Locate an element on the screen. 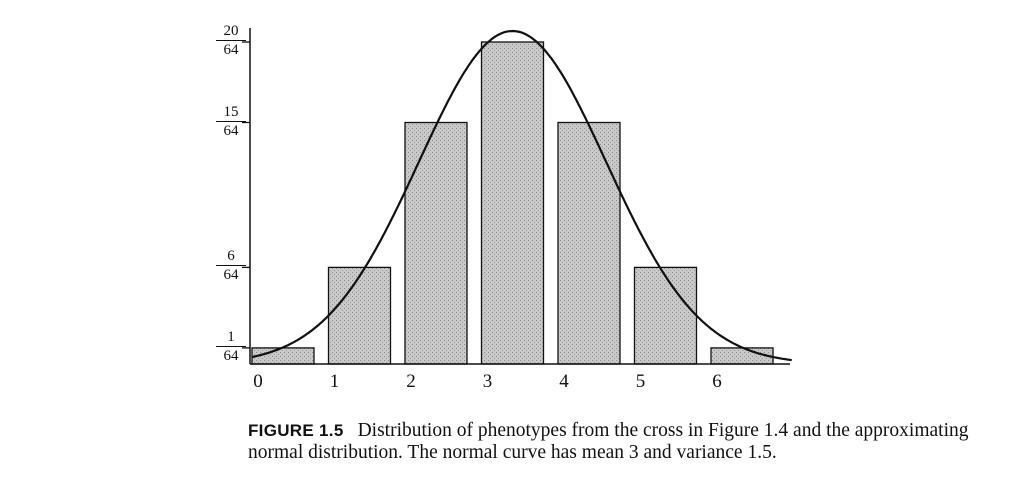 Image resolution: width=1011 pixels, height=500 pixels. y-tick-label-20: 20 64 is located at coordinates (231, 40).